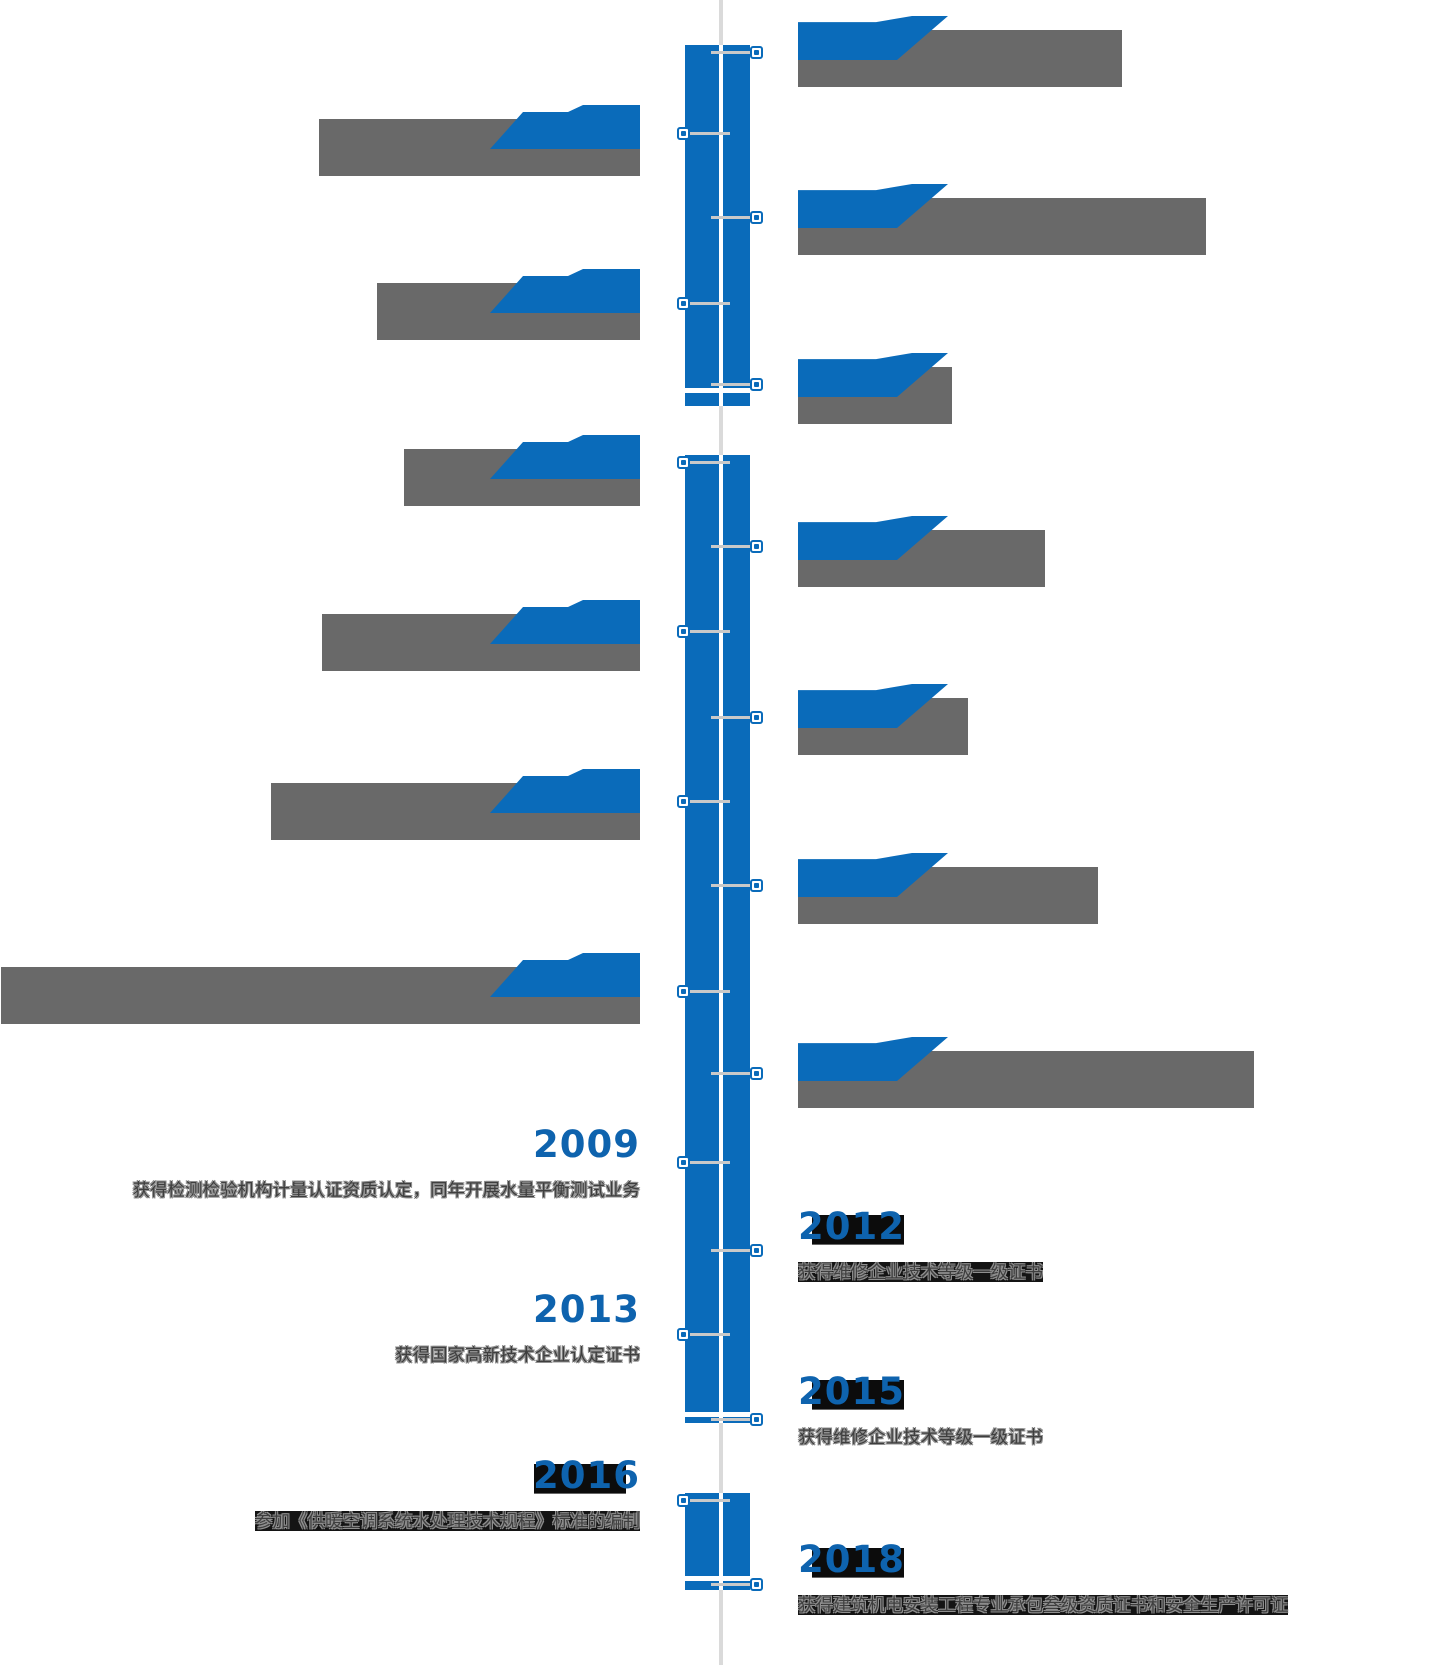  What do you see at coordinates (851, 1391) in the screenshot?
I see `entry-year: 2015` at bounding box center [851, 1391].